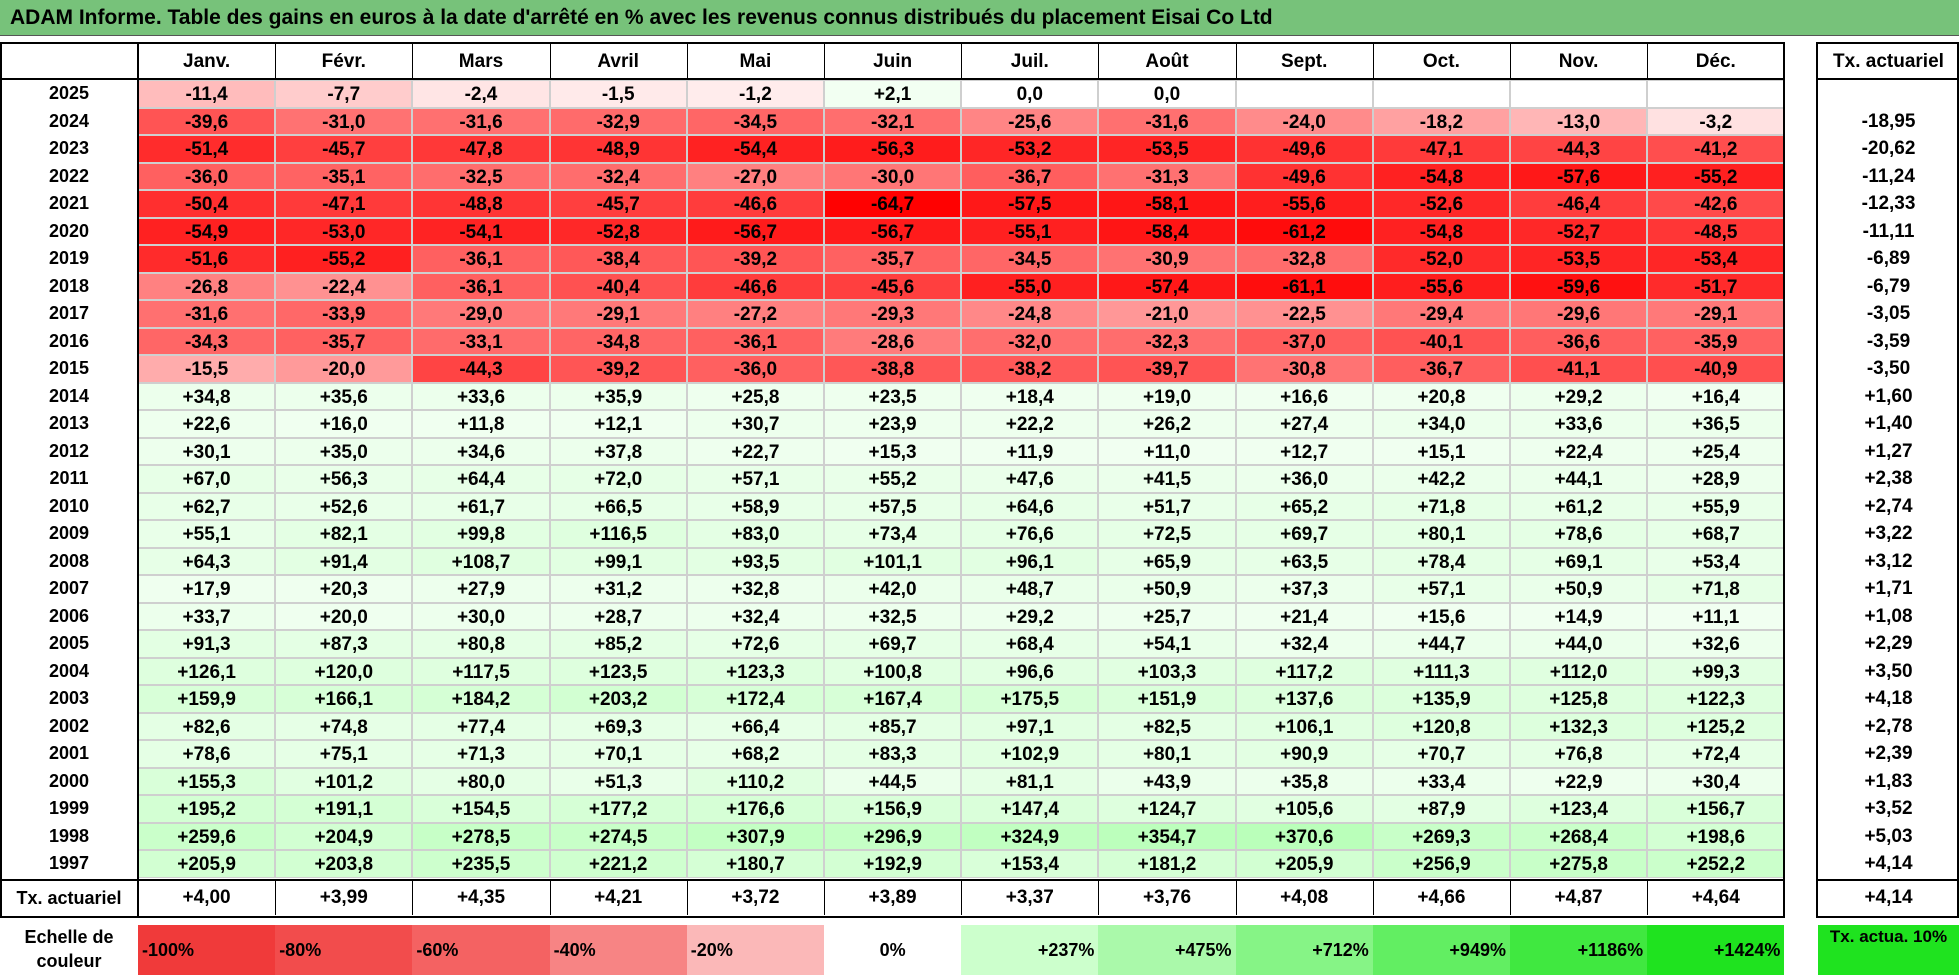  What do you see at coordinates (481, 726) in the screenshot?
I see `heatmap-cell: +77,4` at bounding box center [481, 726].